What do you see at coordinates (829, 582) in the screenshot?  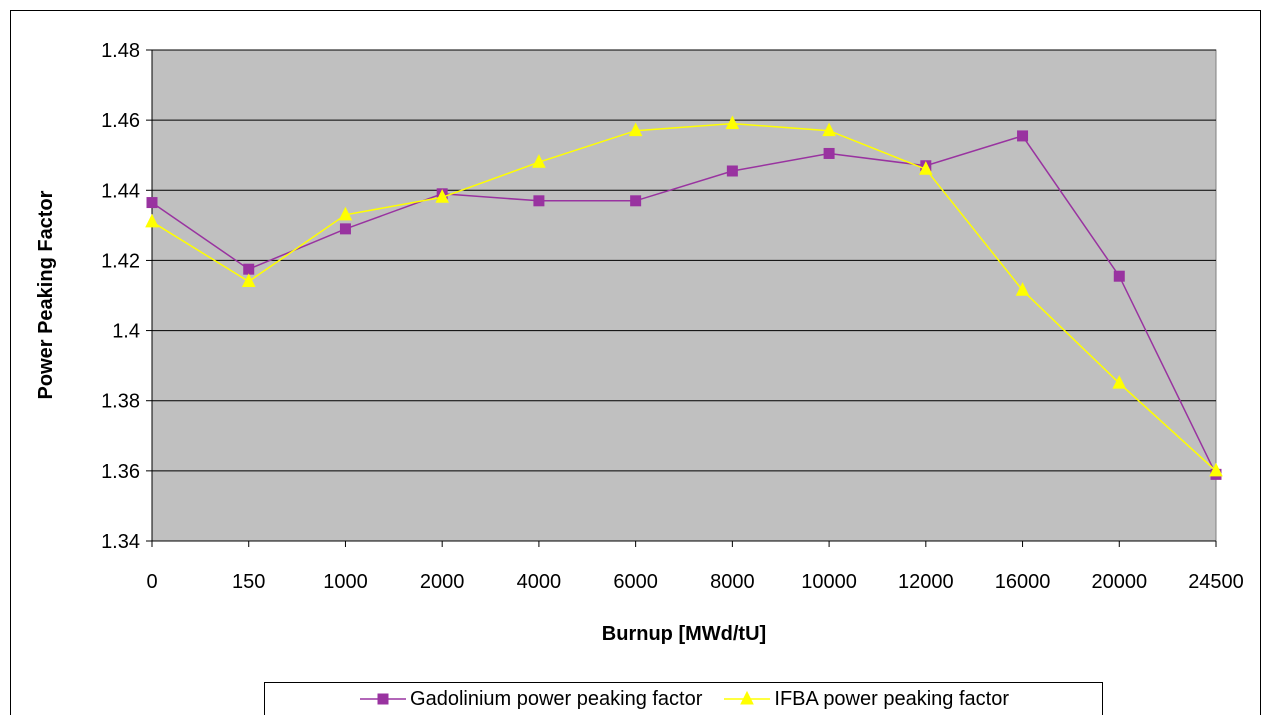 I see `x-tick-label: 10000` at bounding box center [829, 582].